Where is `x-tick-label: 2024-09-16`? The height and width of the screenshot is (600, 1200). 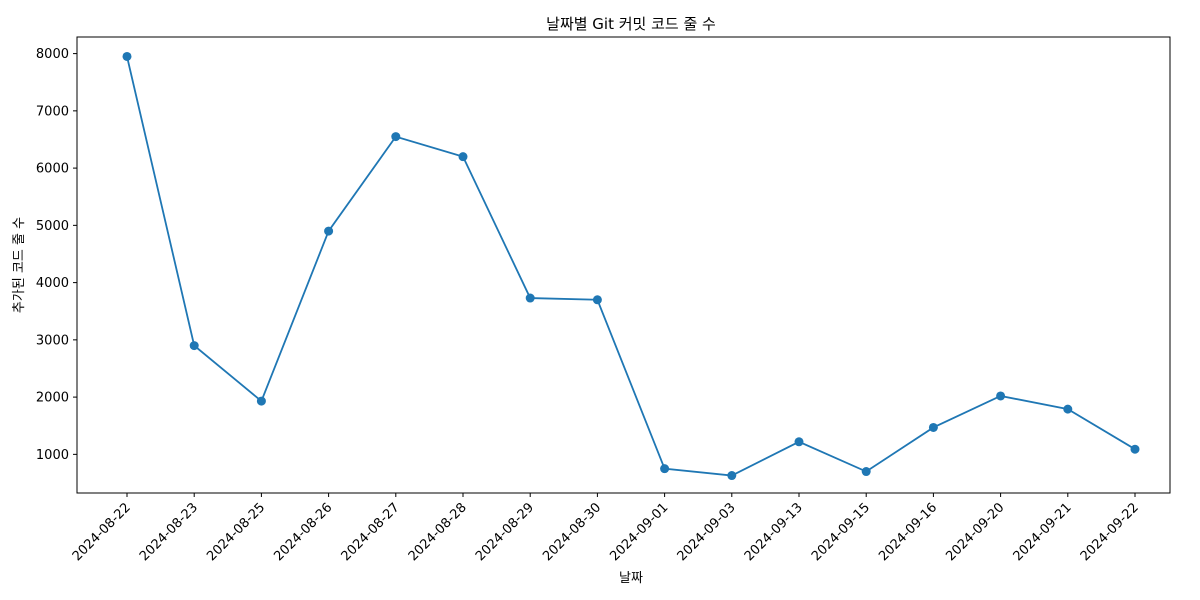
x-tick-label: 2024-09-16 is located at coordinates (908, 532).